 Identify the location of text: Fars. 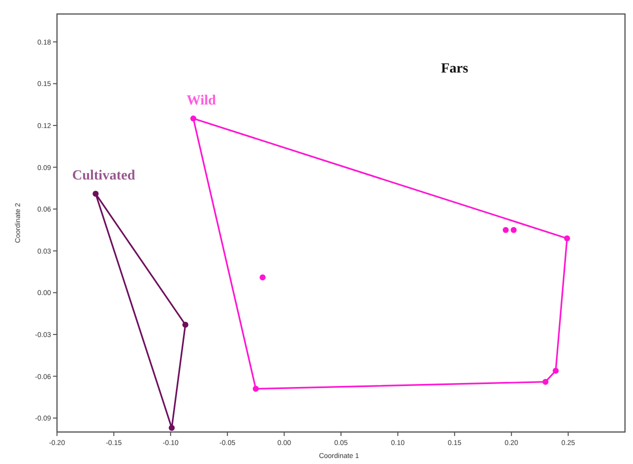
(454, 69).